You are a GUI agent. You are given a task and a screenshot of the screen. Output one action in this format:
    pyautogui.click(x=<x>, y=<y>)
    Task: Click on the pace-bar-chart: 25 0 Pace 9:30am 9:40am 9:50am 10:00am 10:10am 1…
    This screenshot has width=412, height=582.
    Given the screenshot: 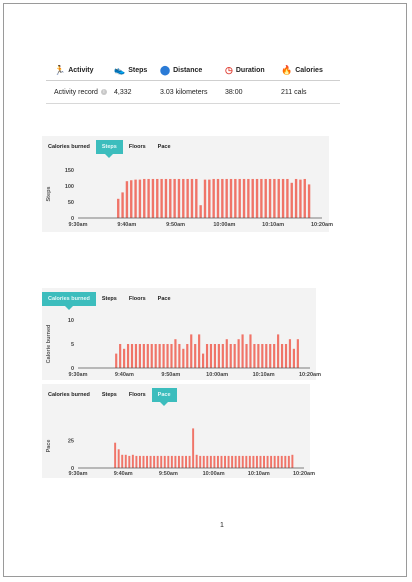 What is the action you would take?
    pyautogui.click(x=180, y=452)
    